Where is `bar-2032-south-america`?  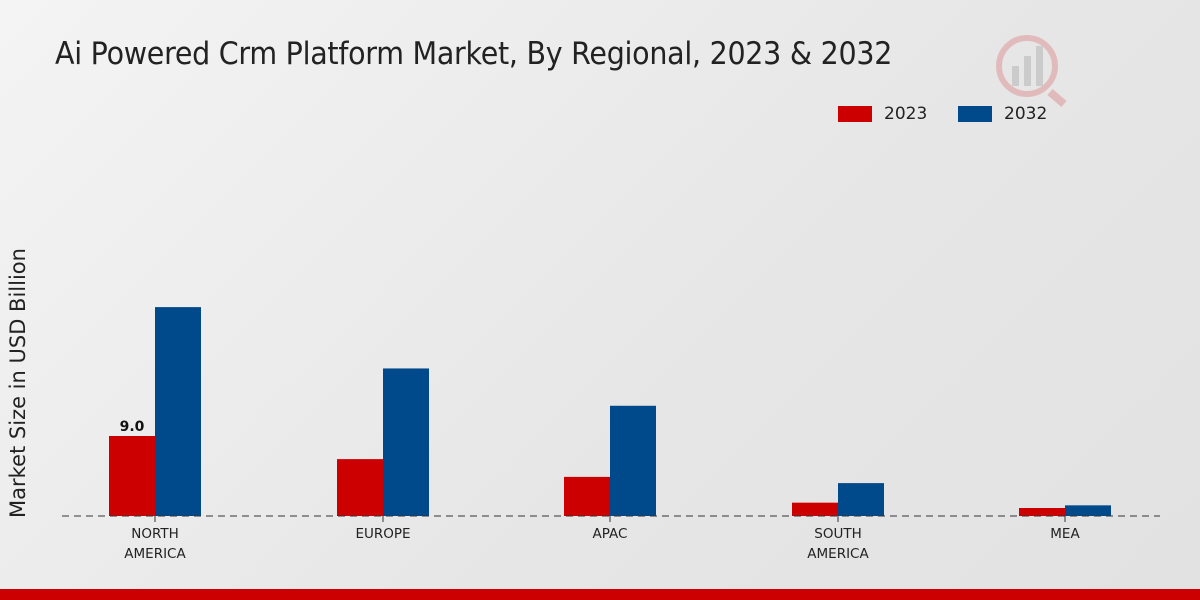
bar-2032-south-america is located at coordinates (861, 499).